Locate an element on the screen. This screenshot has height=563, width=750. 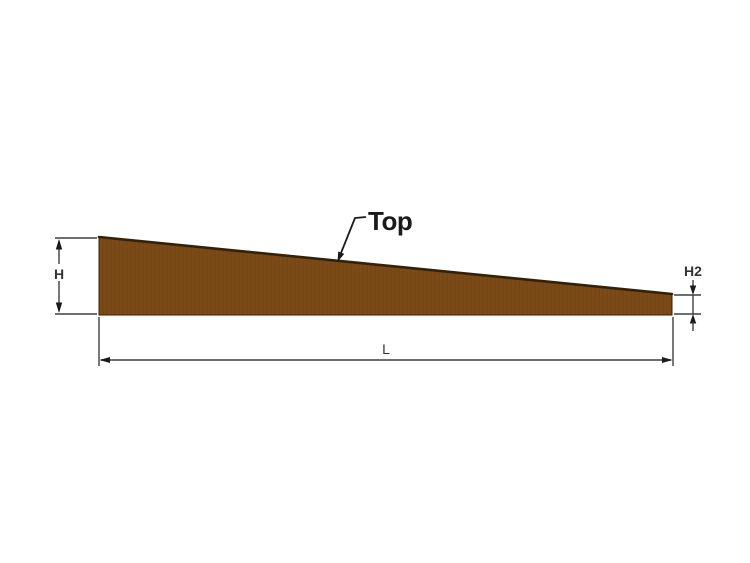
l-arrowhead-left is located at coordinates (104, 360).